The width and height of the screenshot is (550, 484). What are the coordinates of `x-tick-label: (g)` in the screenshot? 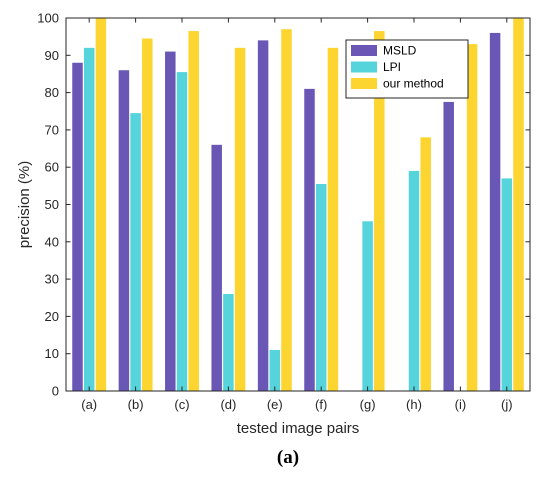 It's located at (368, 404).